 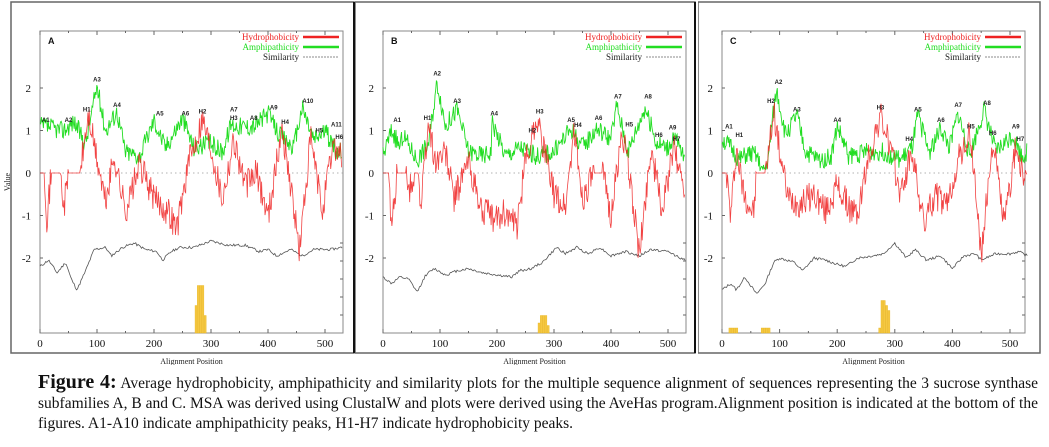 What do you see at coordinates (51, 41) in the screenshot?
I see `panel-letter: A` at bounding box center [51, 41].